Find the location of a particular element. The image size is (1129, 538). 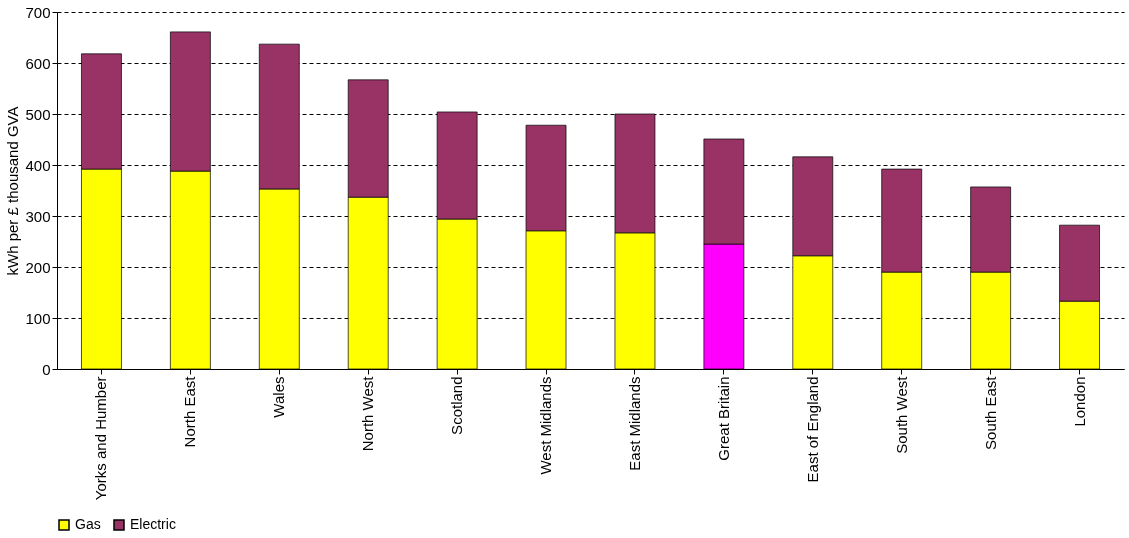

x-tick-label: Scotland is located at coordinates (457, 405).